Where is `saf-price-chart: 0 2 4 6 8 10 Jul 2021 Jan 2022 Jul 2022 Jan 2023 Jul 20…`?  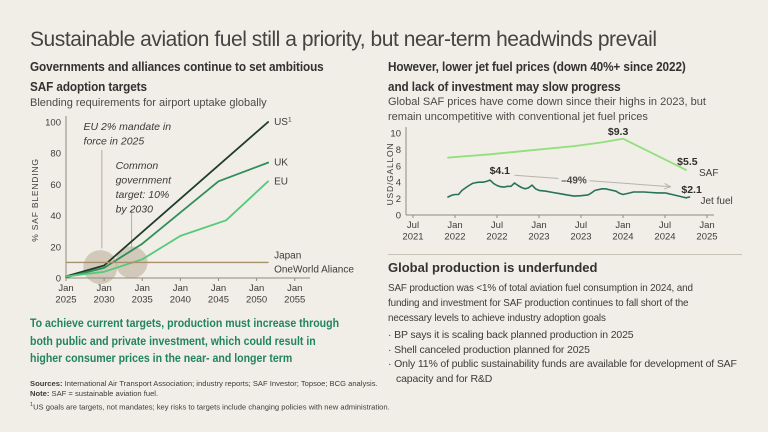
saf-price-chart: 0 2 4 6 8 10 Jul 2021 Jan 2022 Jul 2022 Jan 2023 Jul 20… is located at coordinates (559, 184).